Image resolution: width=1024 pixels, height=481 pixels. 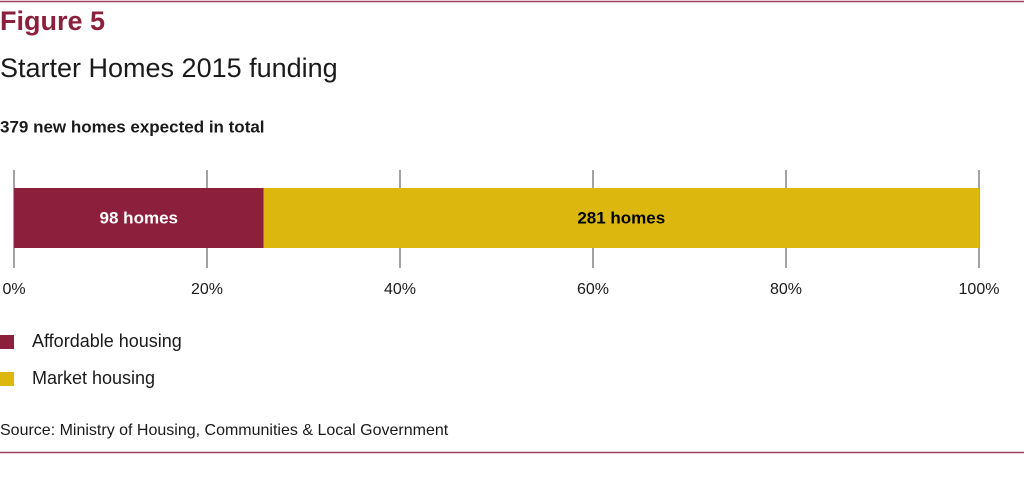 What do you see at coordinates (593, 289) in the screenshot?
I see `x-tick-label: 60%` at bounding box center [593, 289].